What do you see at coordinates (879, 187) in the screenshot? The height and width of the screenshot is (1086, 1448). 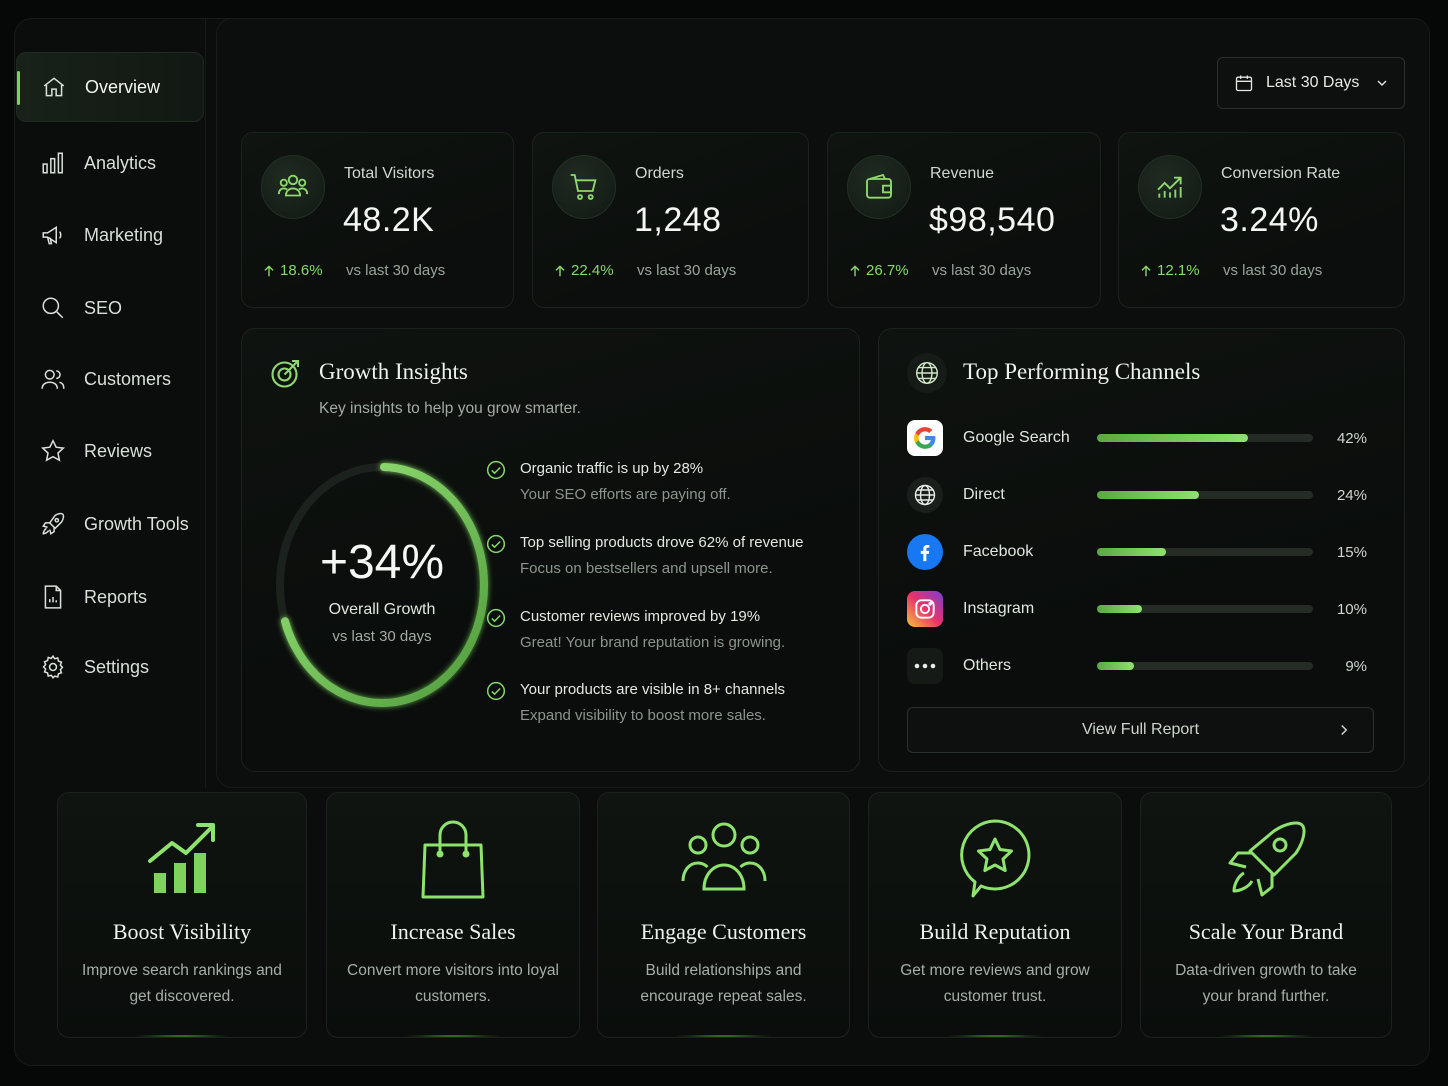 I see `wallet-icon` at bounding box center [879, 187].